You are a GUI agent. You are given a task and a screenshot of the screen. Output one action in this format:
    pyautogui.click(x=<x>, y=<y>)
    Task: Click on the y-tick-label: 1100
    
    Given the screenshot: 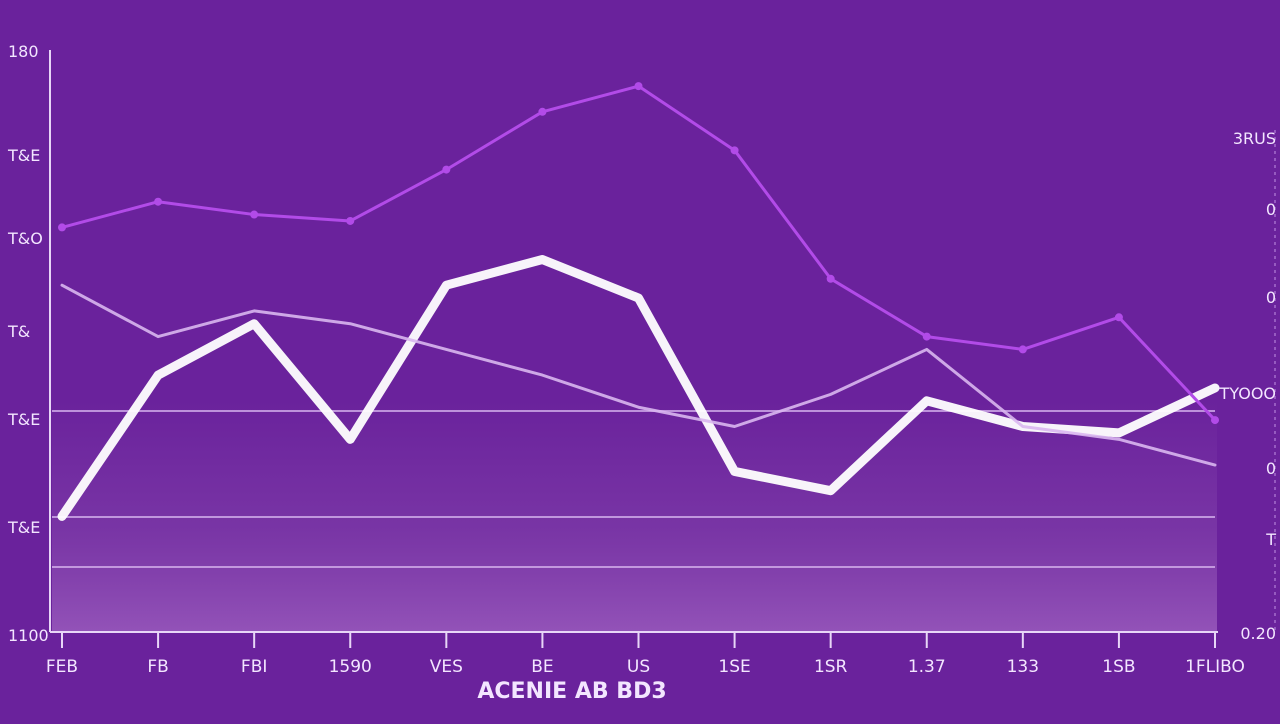 What is the action you would take?
    pyautogui.click(x=28, y=635)
    